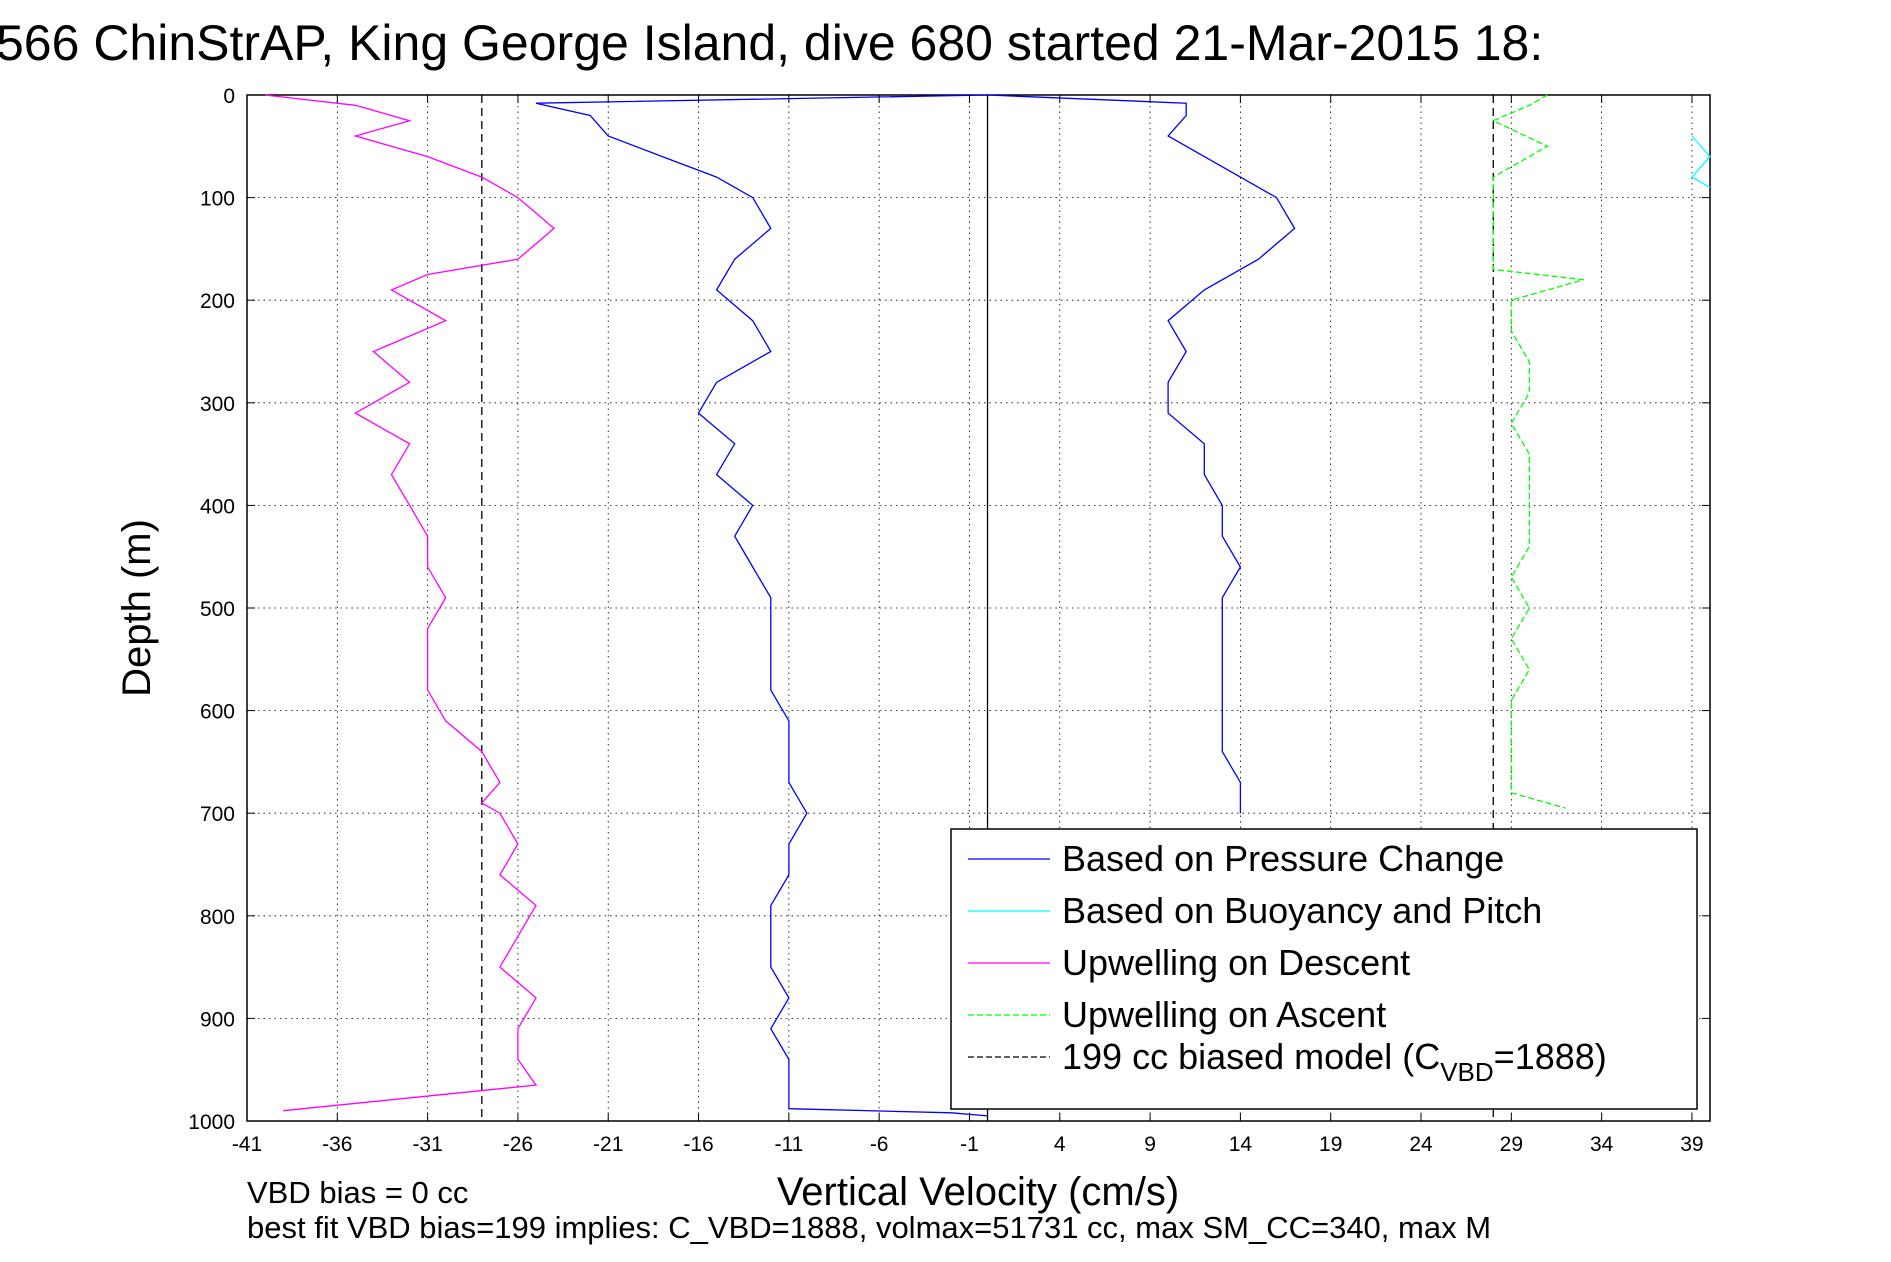 Image resolution: width=1891 pixels, height=1262 pixels. I want to click on y-tick-label: 800, so click(217, 917).